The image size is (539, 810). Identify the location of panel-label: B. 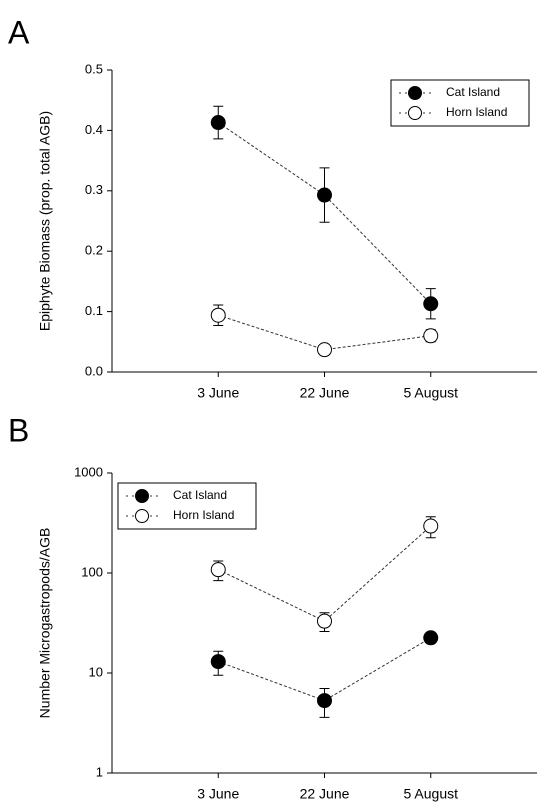
(18, 430).